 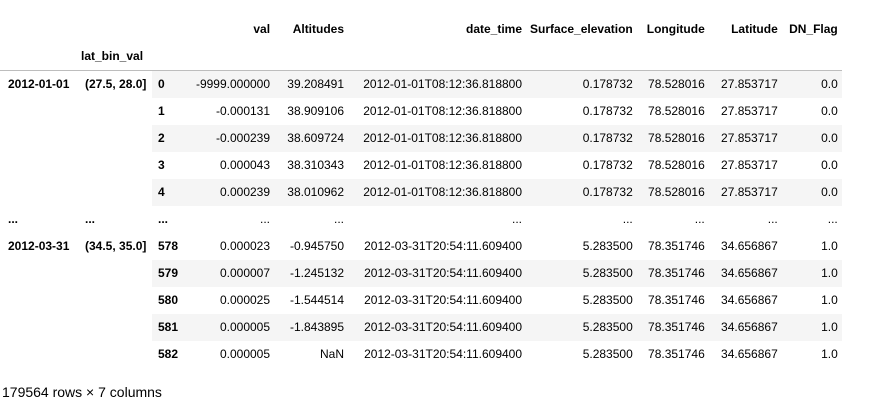 What do you see at coordinates (311, 327) in the screenshot?
I see `table-cell: -1.843895` at bounding box center [311, 327].